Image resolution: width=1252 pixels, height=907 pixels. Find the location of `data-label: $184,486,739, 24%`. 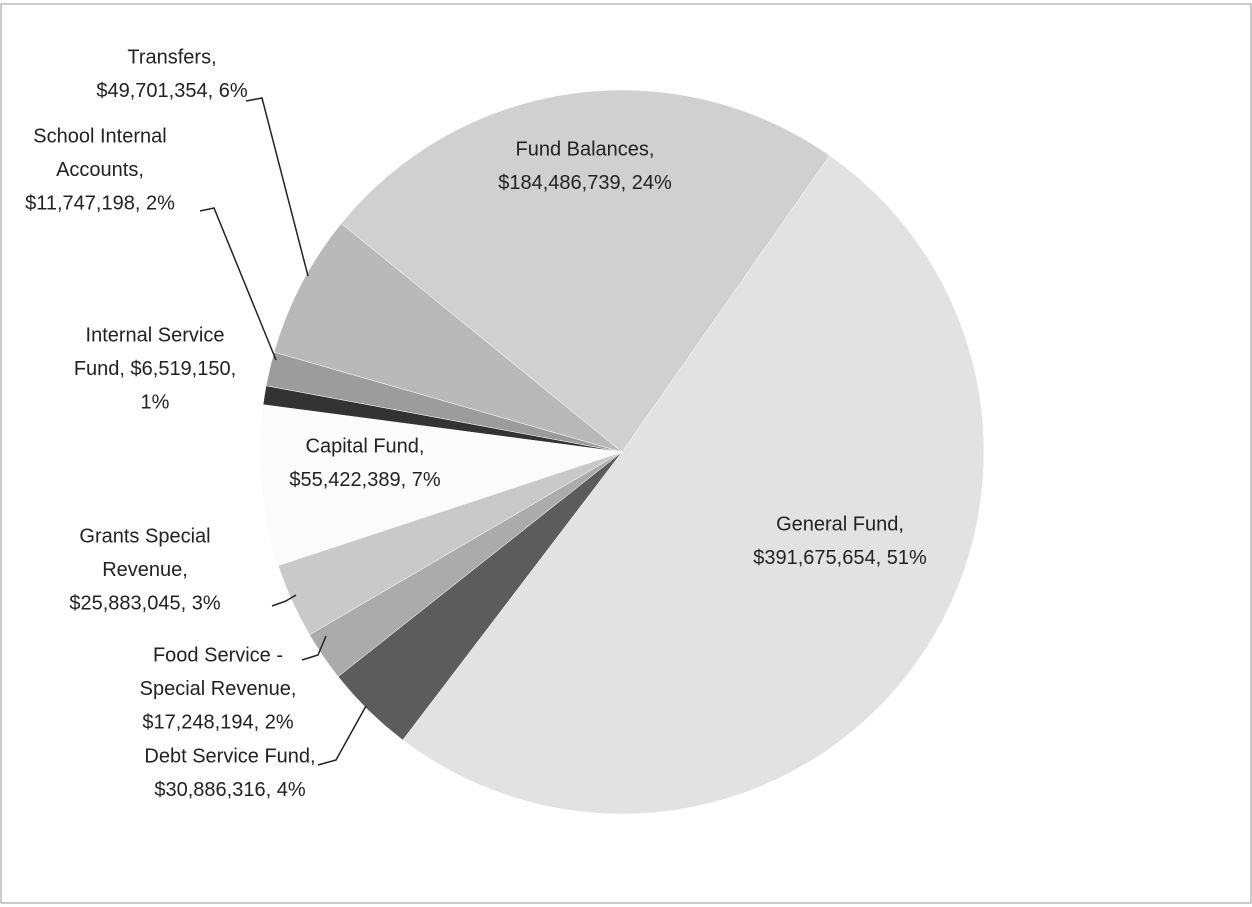

data-label: $184,486,739, 24% is located at coordinates (585, 183).